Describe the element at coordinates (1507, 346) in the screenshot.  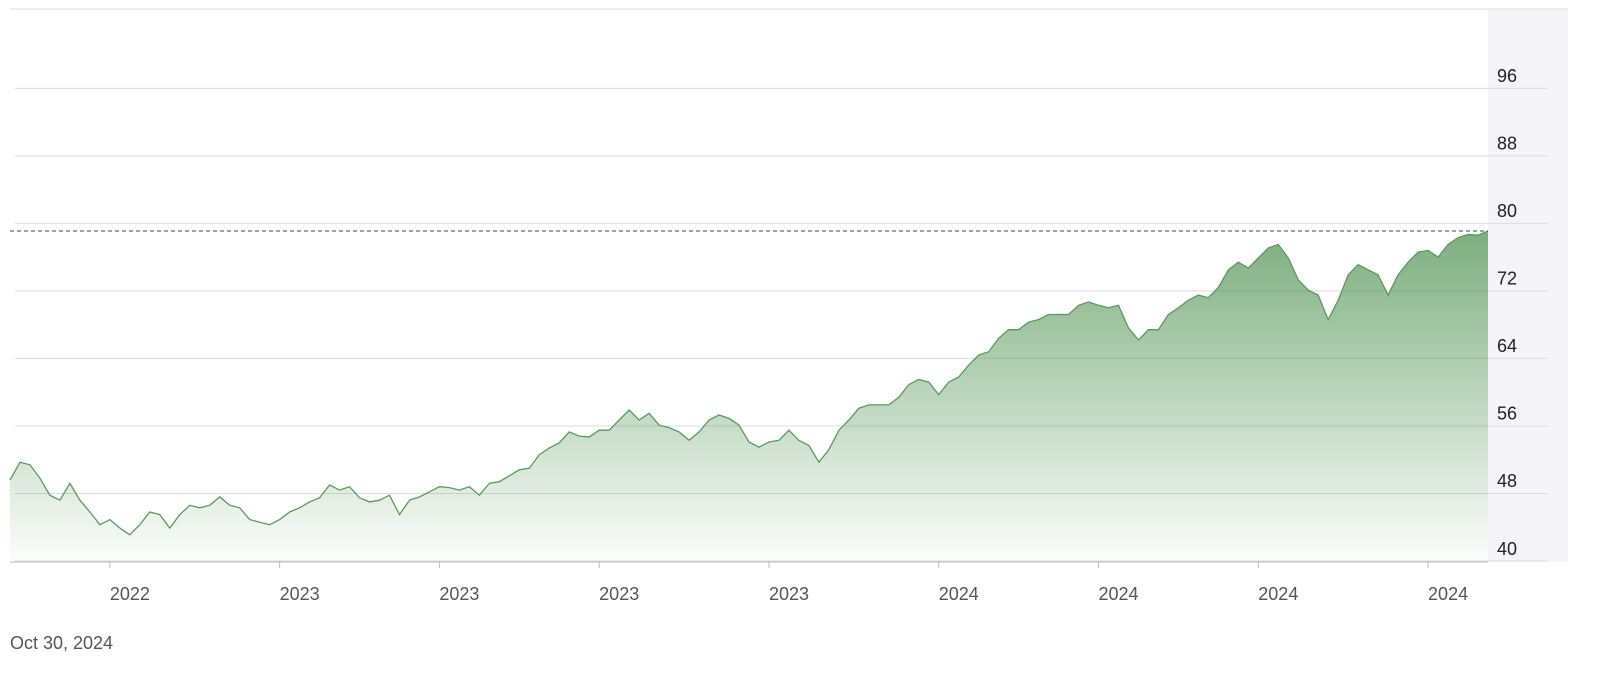
I see `y-tick-label: 64` at that location.